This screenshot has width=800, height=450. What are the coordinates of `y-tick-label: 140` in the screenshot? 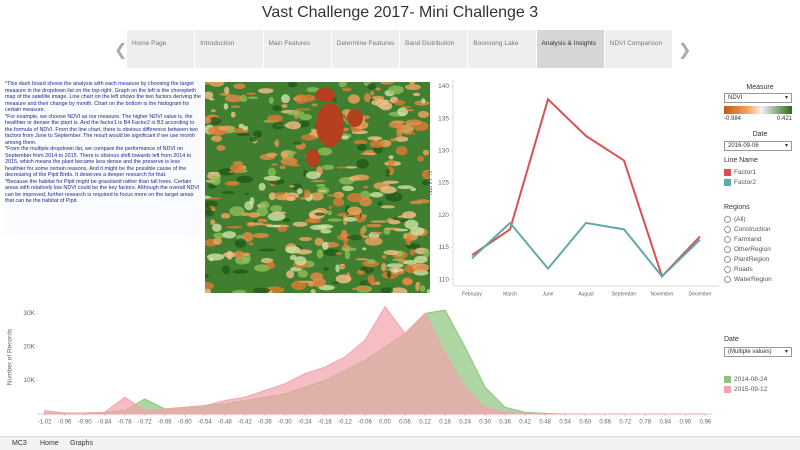 It's located at (443, 86).